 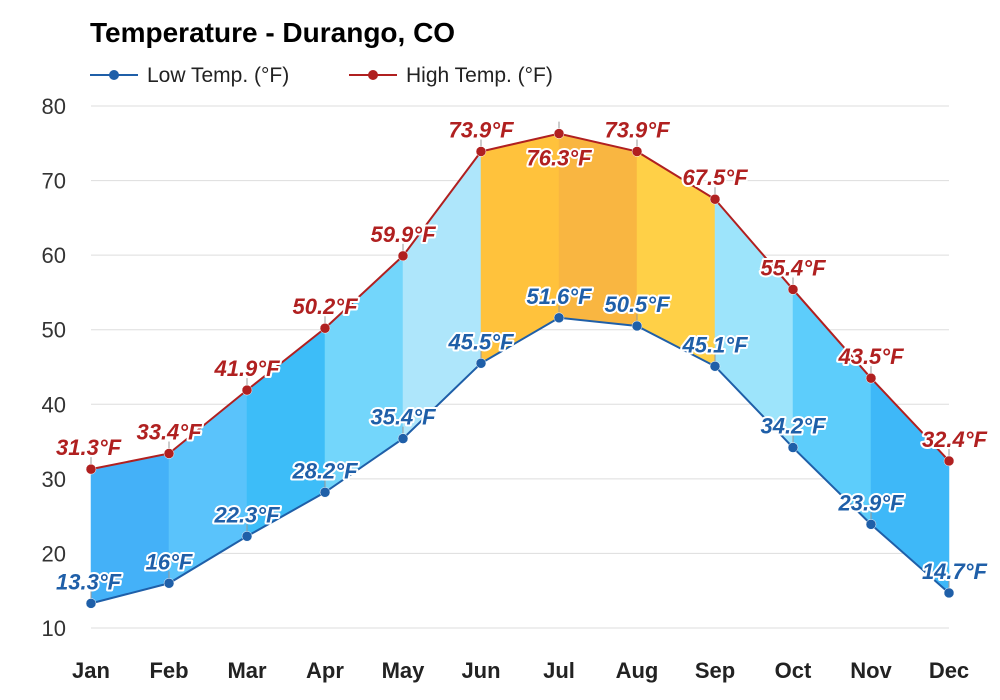 I want to click on low-temp-label: 16°F, so click(x=169, y=561).